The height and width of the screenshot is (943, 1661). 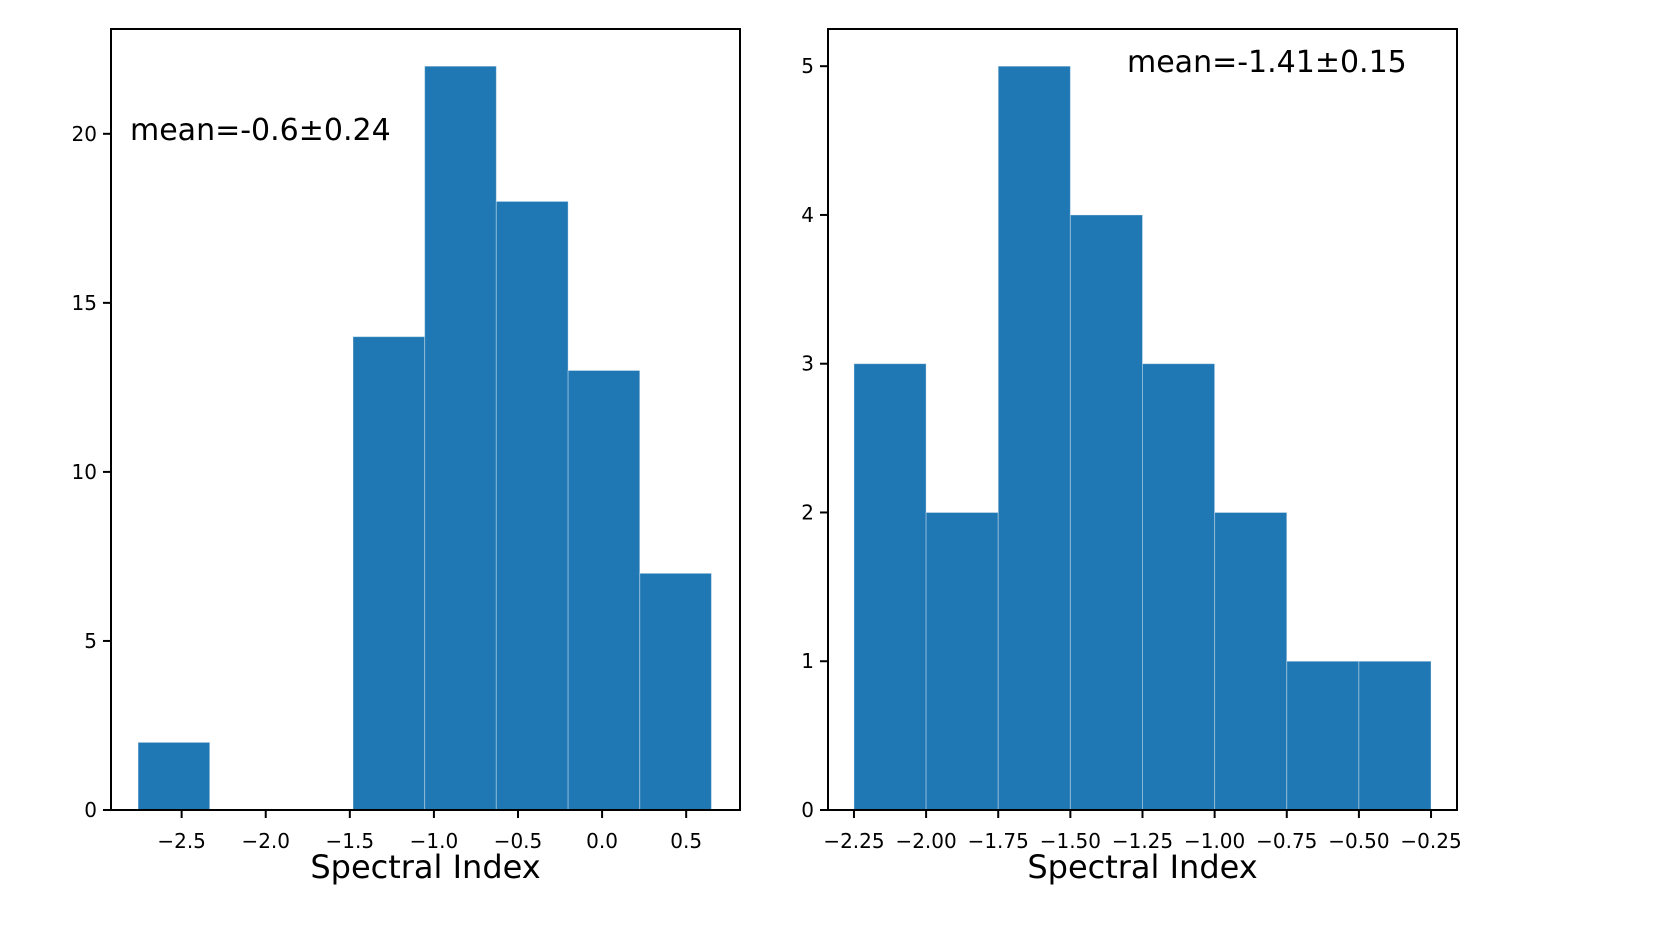 What do you see at coordinates (181, 841) in the screenshot?
I see `x-axis-tick-label: −2.5` at bounding box center [181, 841].